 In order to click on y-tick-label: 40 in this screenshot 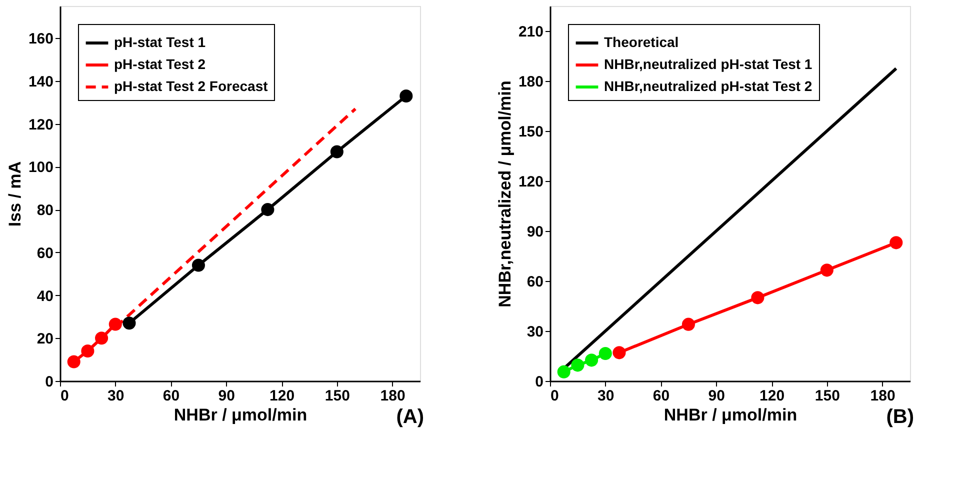, I will do `click(45, 296)`.